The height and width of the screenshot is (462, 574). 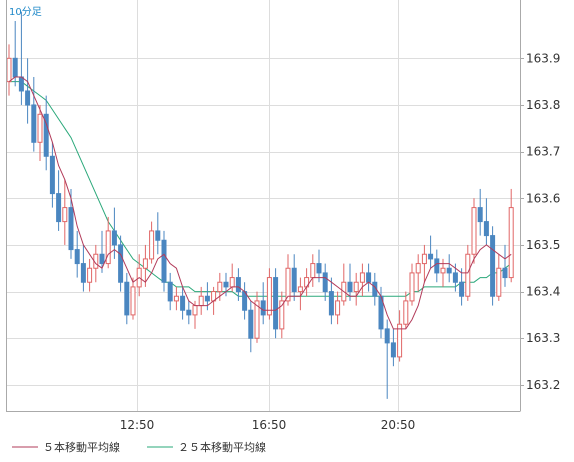 I want to click on interval-label: 10分足, so click(x=25, y=12).